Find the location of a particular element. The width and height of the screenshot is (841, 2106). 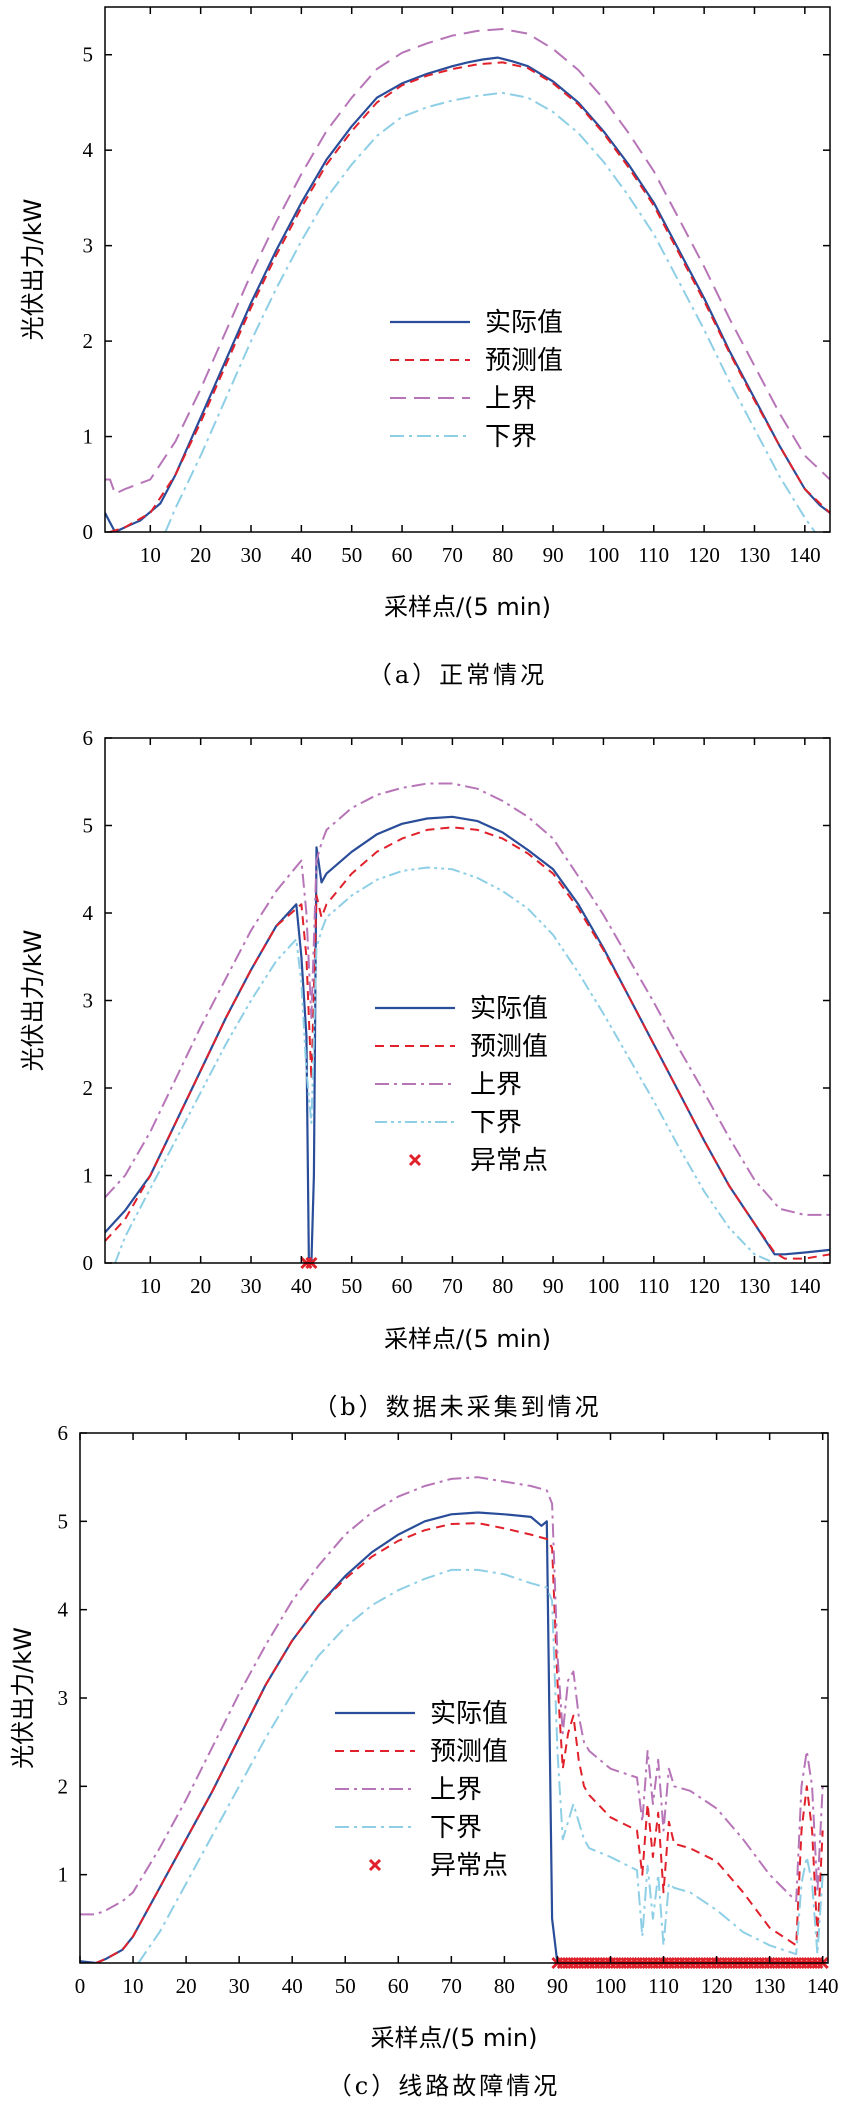

series-line-下界 is located at coordinates (447, 1064).